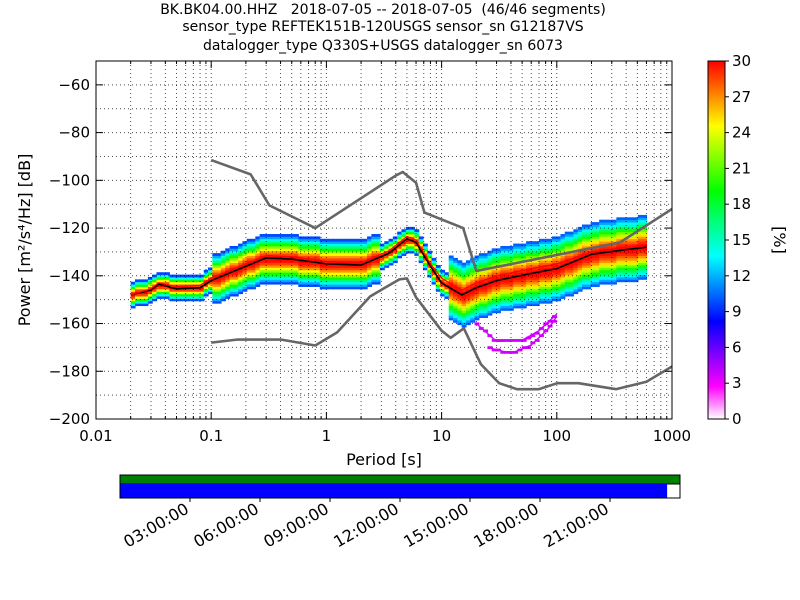 The width and height of the screenshot is (800, 600). I want to click on y-axis-label: Power [m²/s⁴/Hz] [dB], so click(24, 240).